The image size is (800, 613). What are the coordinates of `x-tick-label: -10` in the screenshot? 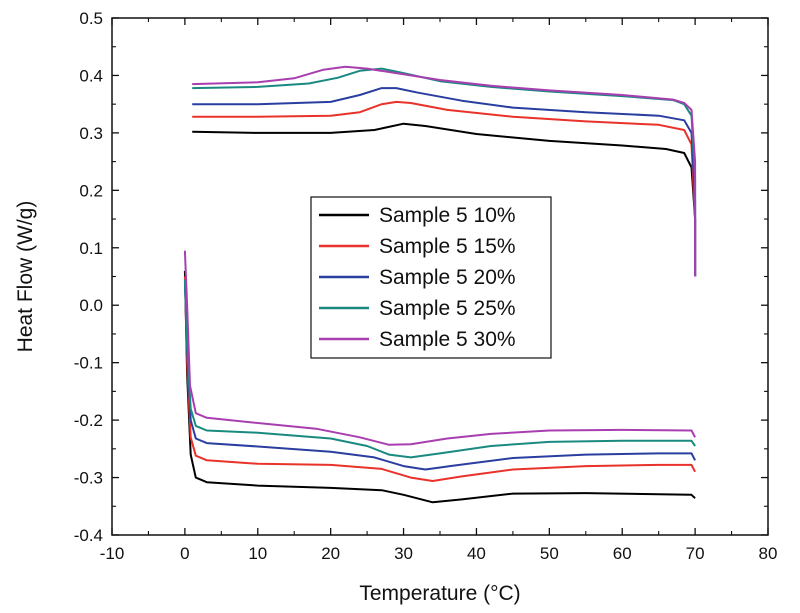 It's located at (112, 553).